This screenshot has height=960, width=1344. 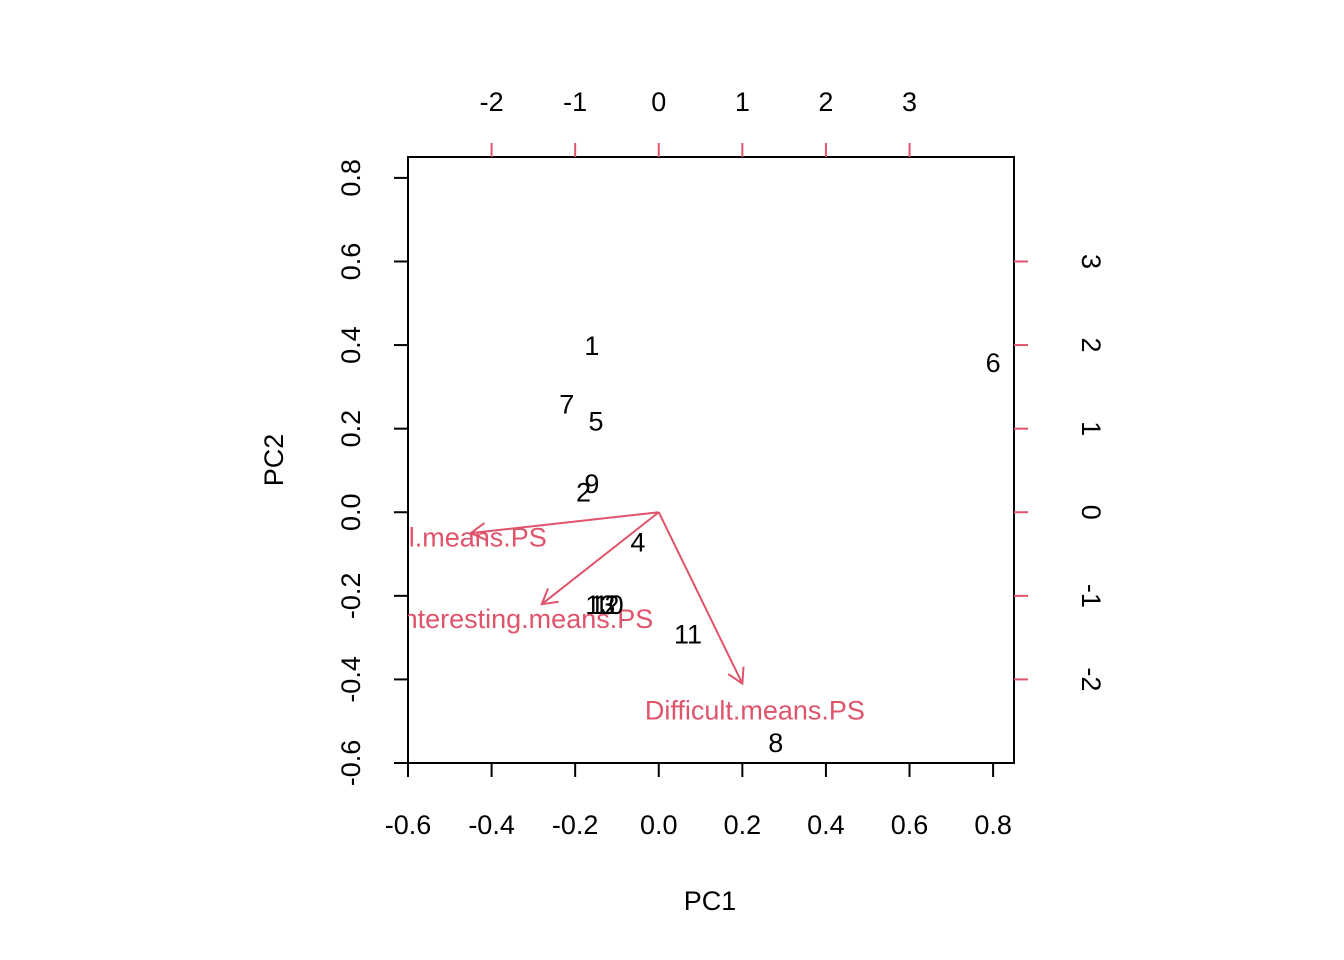 I want to click on secondary-y-tick-label: -1, so click(x=1091, y=596).